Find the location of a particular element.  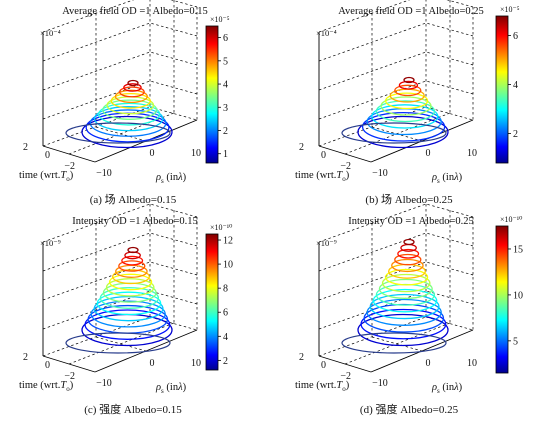

panel-caption: (c) 强度 Albedo=0.15 is located at coordinates (133, 409).